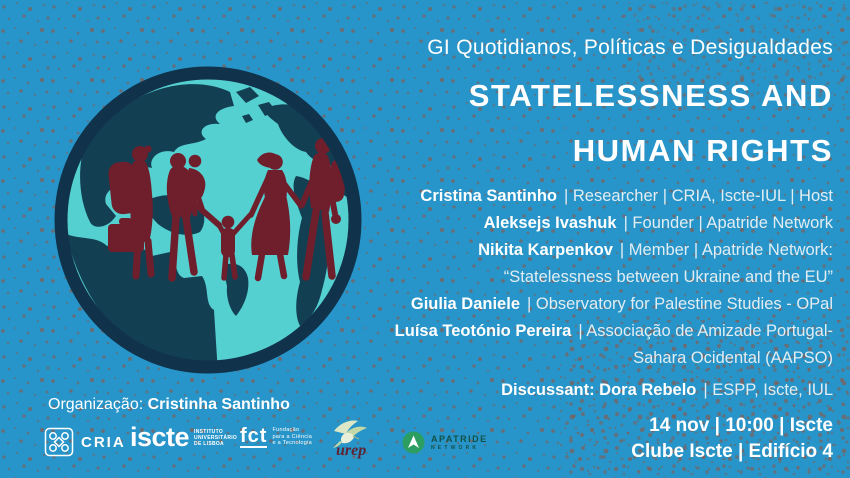 The width and height of the screenshot is (850, 478). What do you see at coordinates (599, 390) in the screenshot?
I see `discussant-name: Discussant: Dora Rebelo` at bounding box center [599, 390].